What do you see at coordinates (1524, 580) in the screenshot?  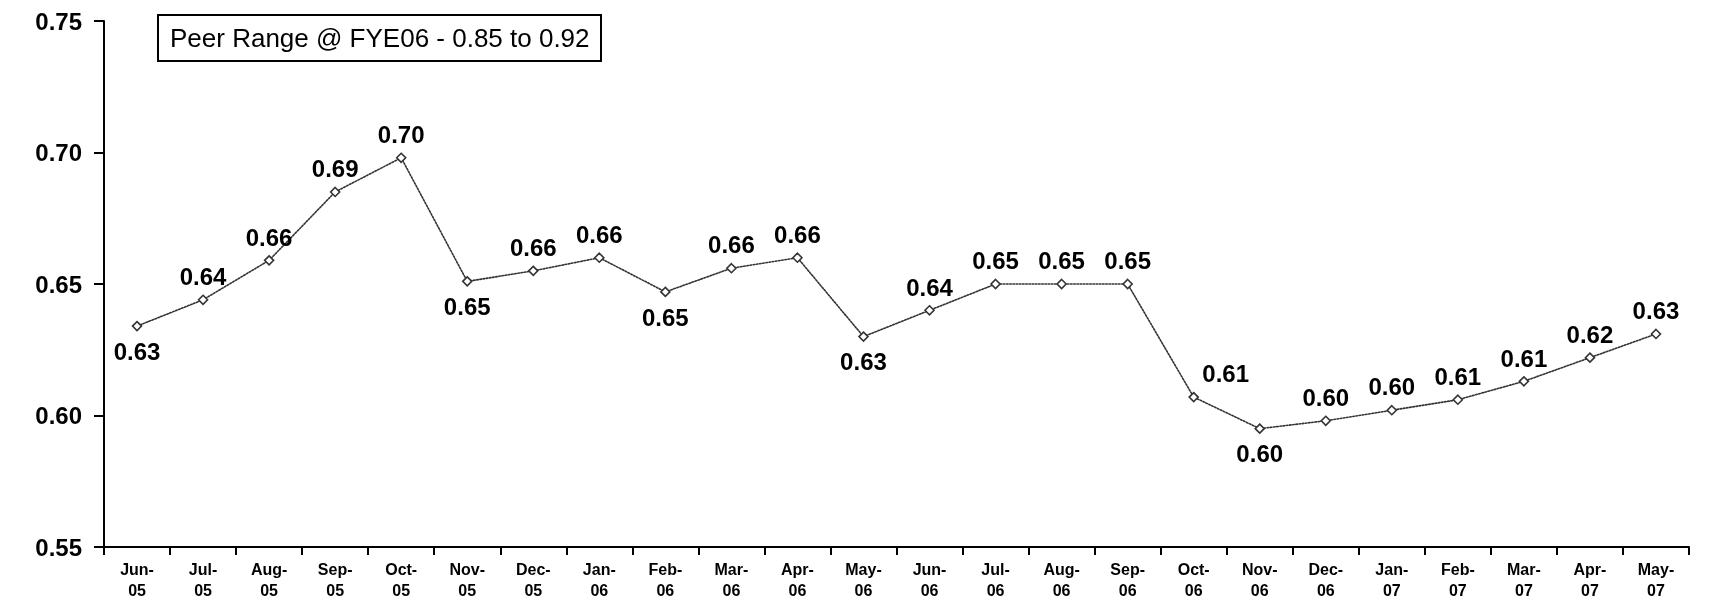 I see `x-tick-label: Mar-07` at bounding box center [1524, 580].